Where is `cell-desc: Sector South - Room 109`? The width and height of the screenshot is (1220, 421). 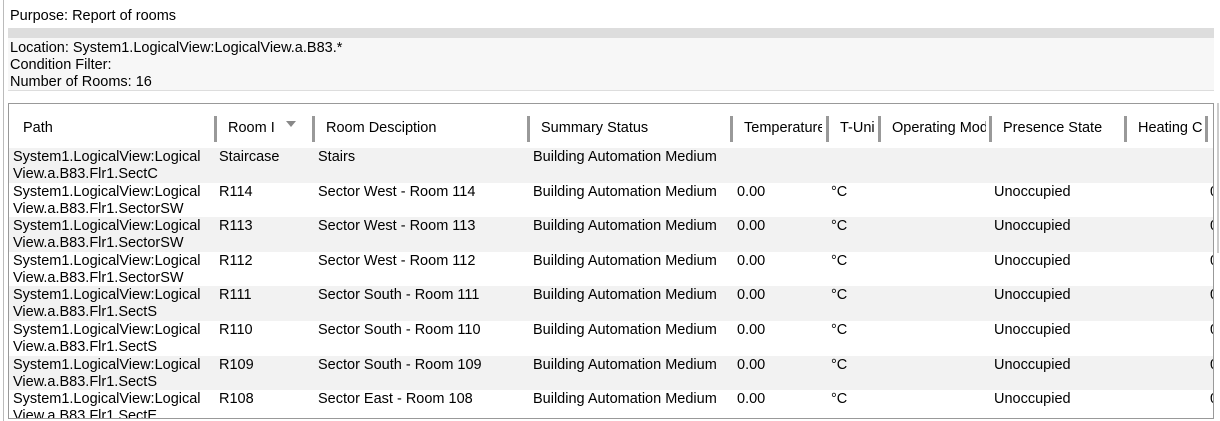
cell-desc: Sector South - Room 109 is located at coordinates (400, 364).